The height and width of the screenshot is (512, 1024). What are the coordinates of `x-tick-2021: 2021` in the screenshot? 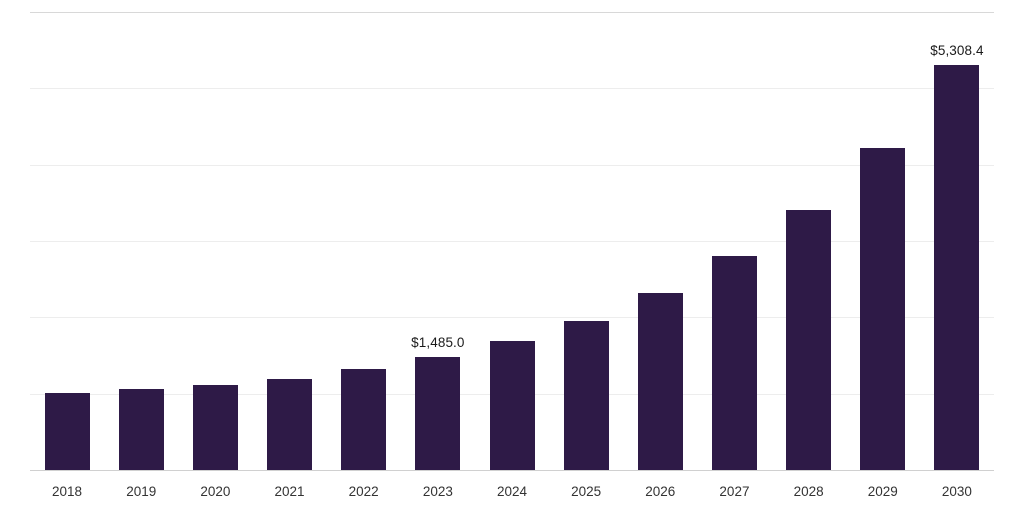 It's located at (289, 491).